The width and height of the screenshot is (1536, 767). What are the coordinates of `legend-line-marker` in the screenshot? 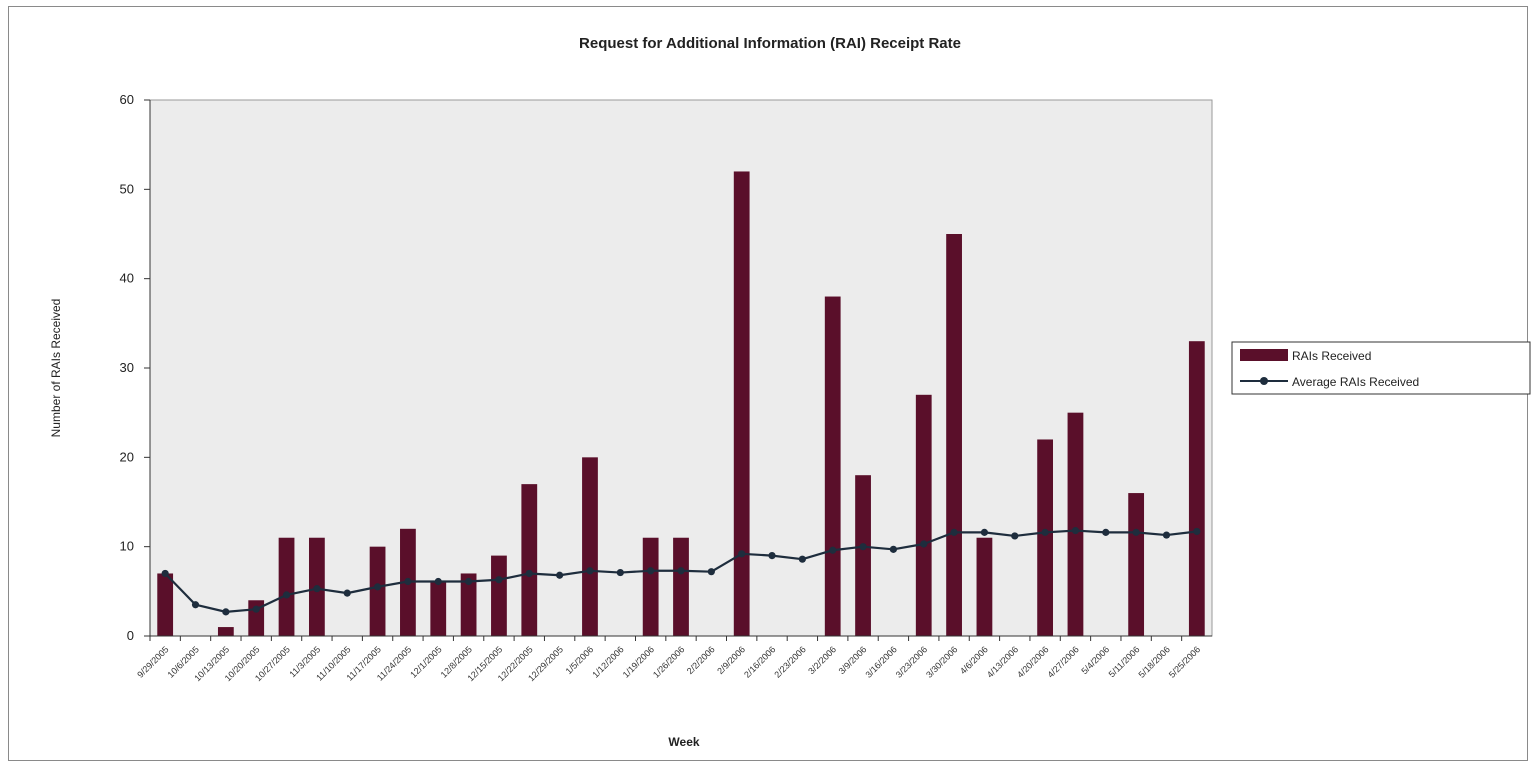 It's located at (1264, 381).